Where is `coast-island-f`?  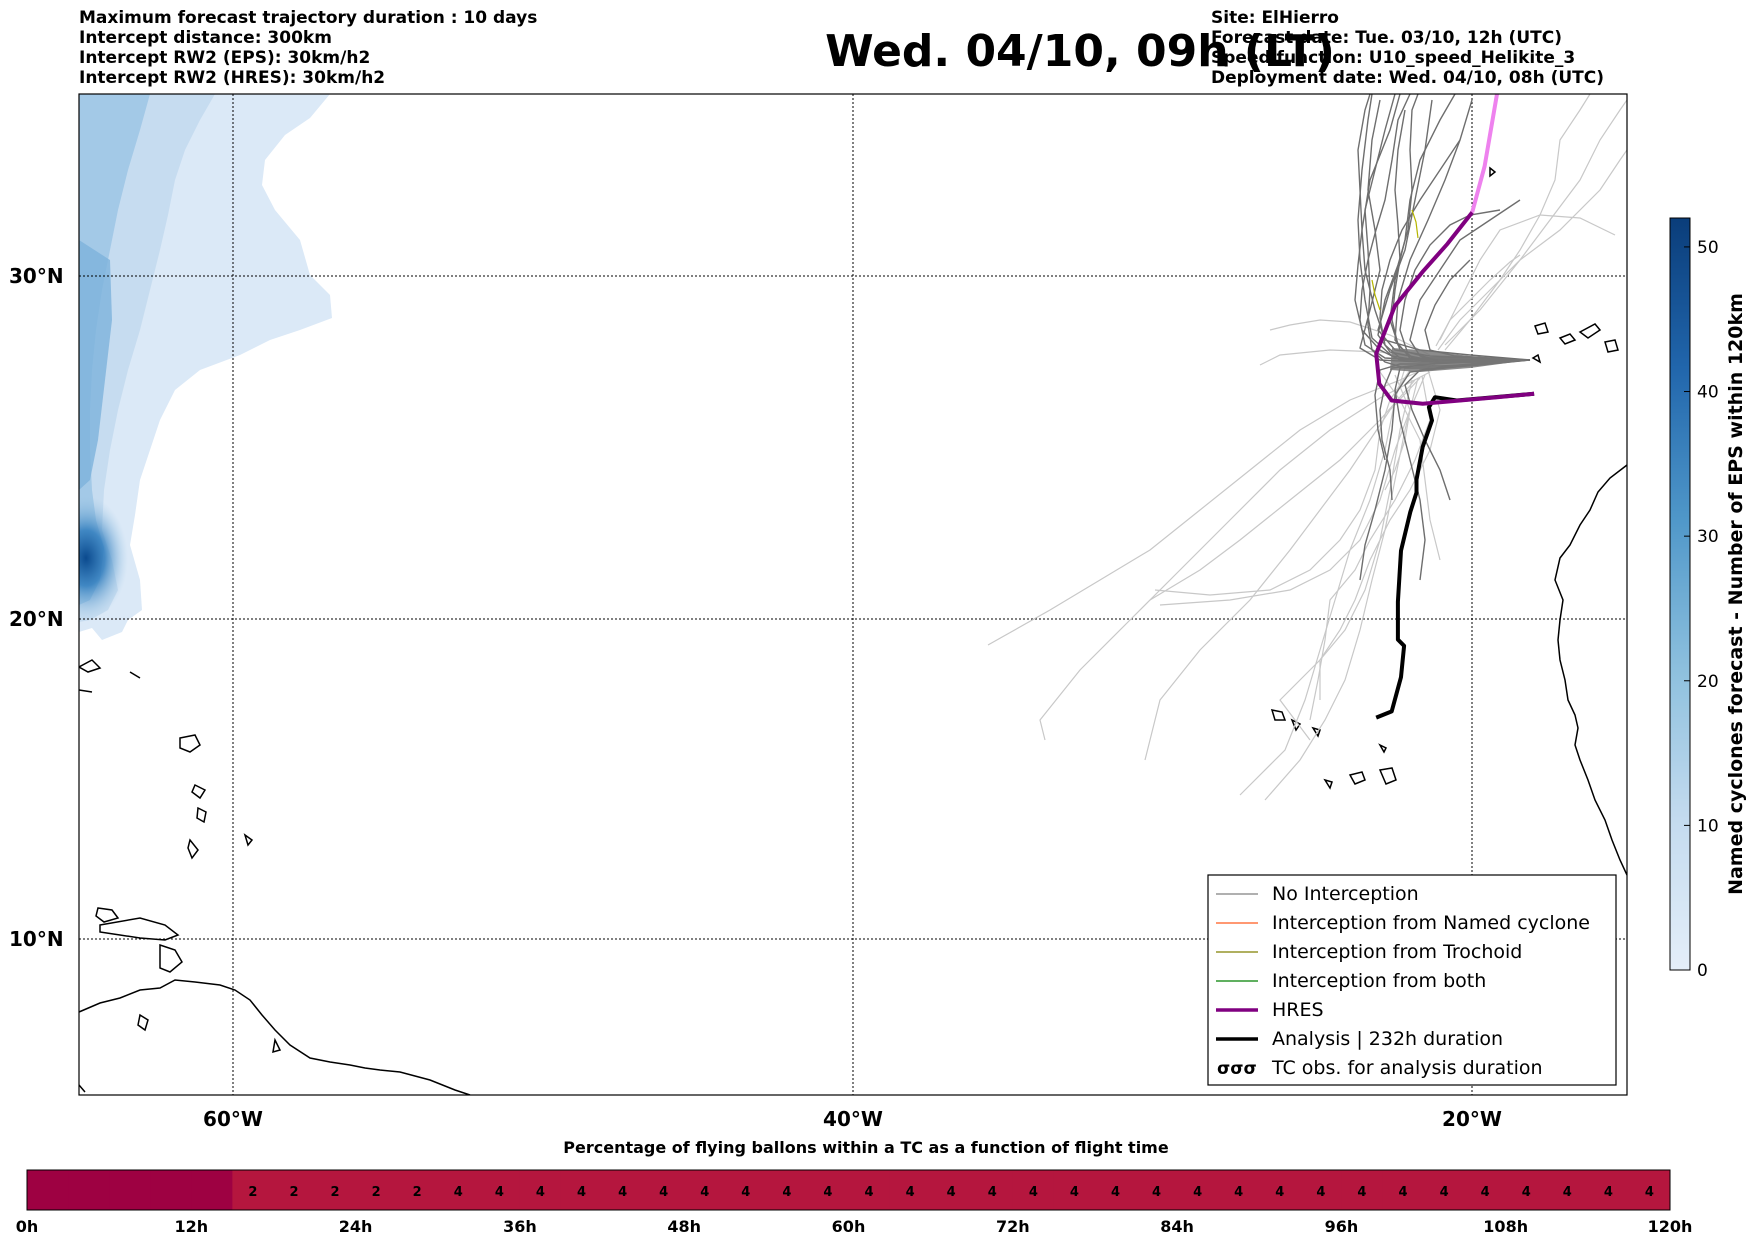
coast-island-f is located at coordinates (86, 691).